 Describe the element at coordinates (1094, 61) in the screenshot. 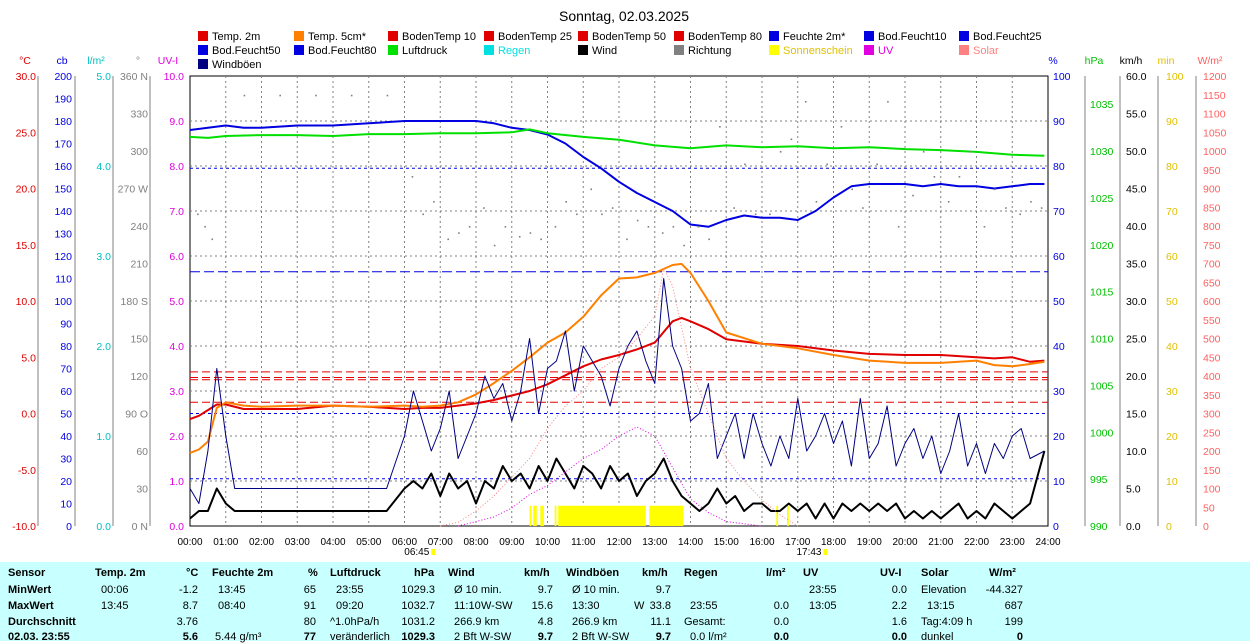

I see `axis-unit-pressure: hPa` at that location.